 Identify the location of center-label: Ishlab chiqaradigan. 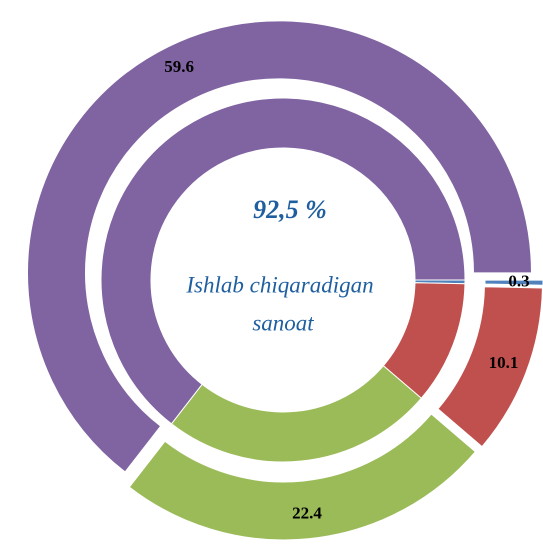
(279, 284).